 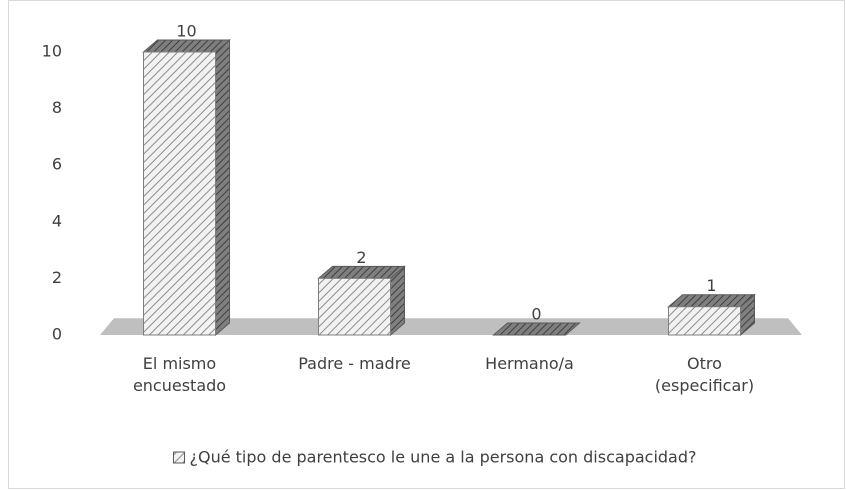 I want to click on y-tick-label: 10, so click(x=52, y=51).